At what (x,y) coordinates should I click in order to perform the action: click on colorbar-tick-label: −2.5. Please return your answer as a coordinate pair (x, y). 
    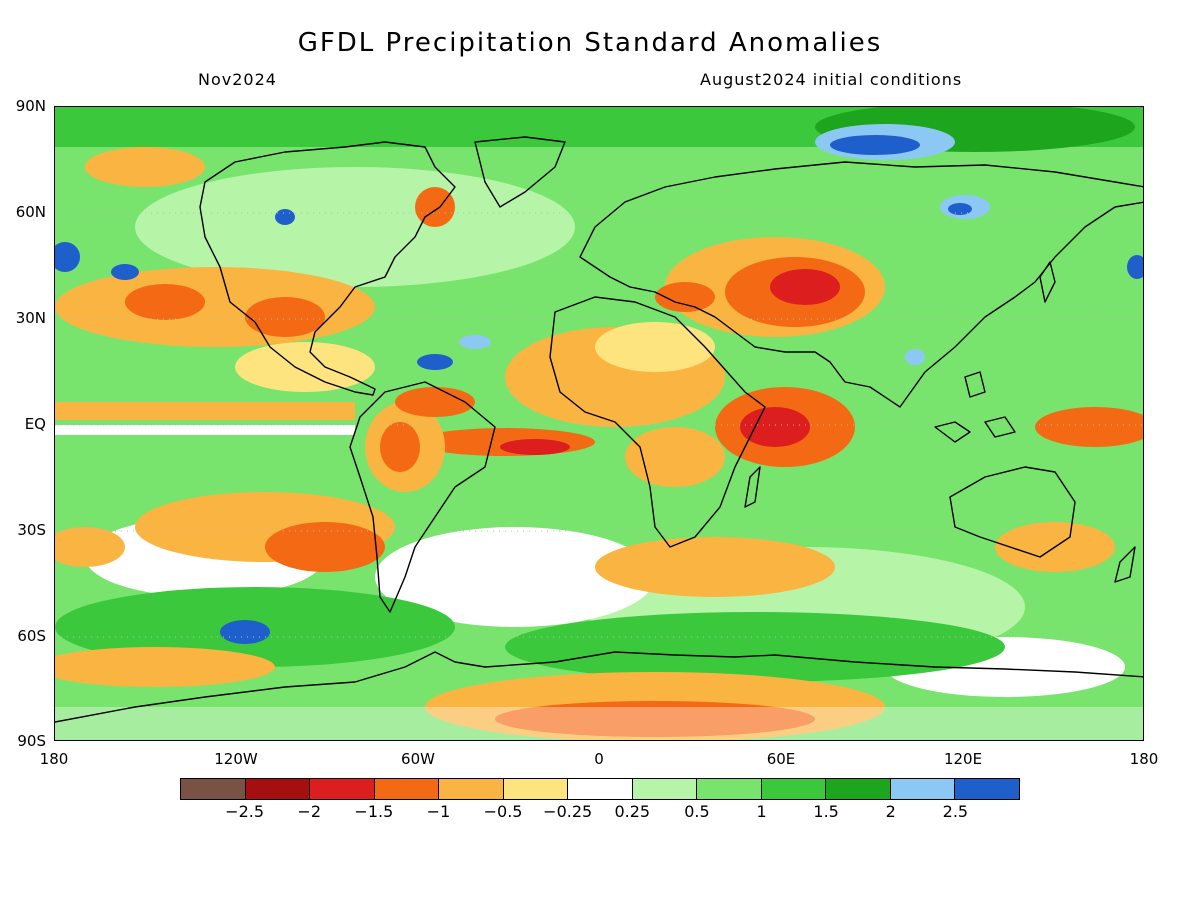
    Looking at the image, I should click on (245, 811).